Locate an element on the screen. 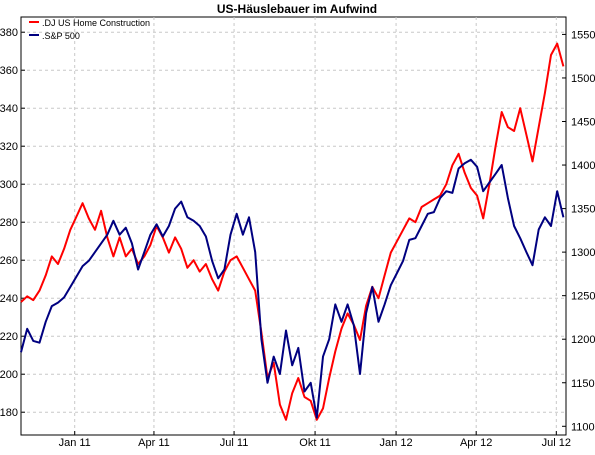 The width and height of the screenshot is (595, 455). x-tick-label: Apr 12 is located at coordinates (476, 443).